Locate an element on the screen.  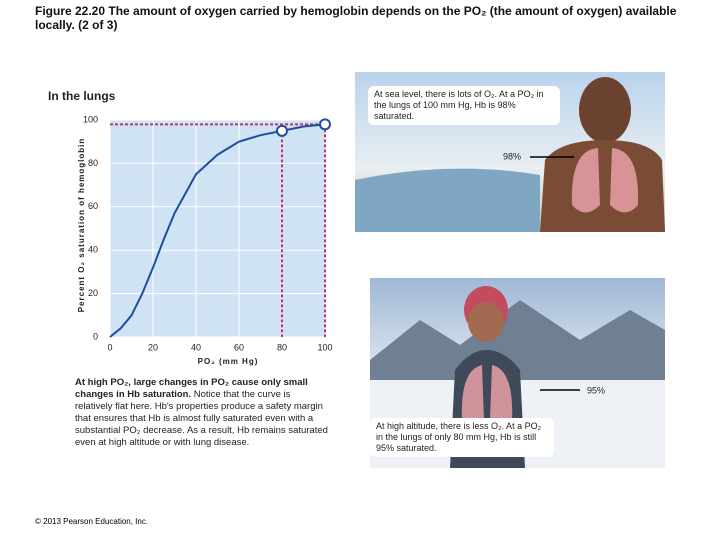
x-axis-label: PO₂ (mm Hg) is located at coordinates (228, 361).